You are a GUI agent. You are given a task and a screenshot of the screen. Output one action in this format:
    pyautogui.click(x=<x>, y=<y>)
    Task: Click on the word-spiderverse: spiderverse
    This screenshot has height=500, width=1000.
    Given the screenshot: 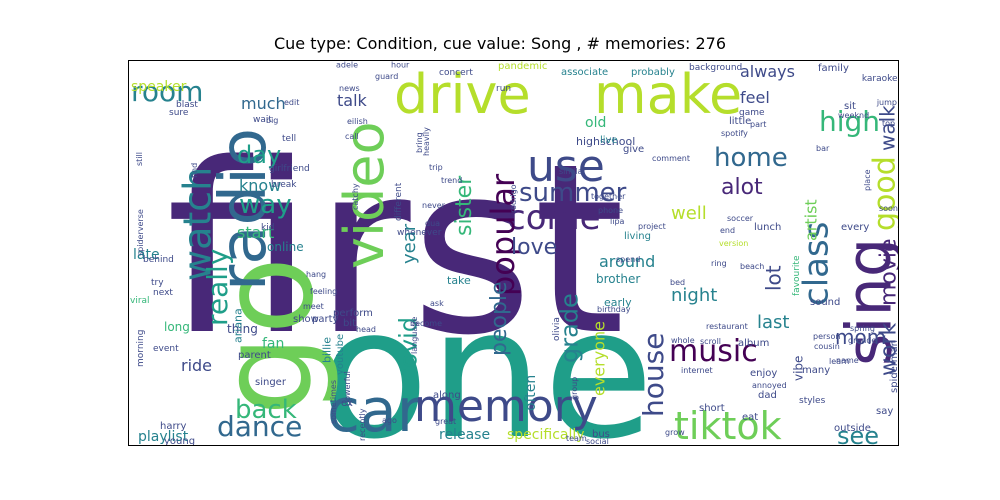 What is the action you would take?
    pyautogui.click(x=140, y=232)
    